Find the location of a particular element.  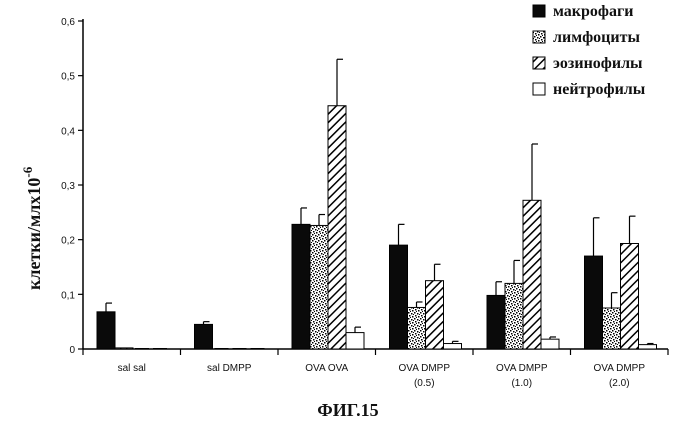

y-axis-label-exponent: -6 is located at coordinates (27, 171).